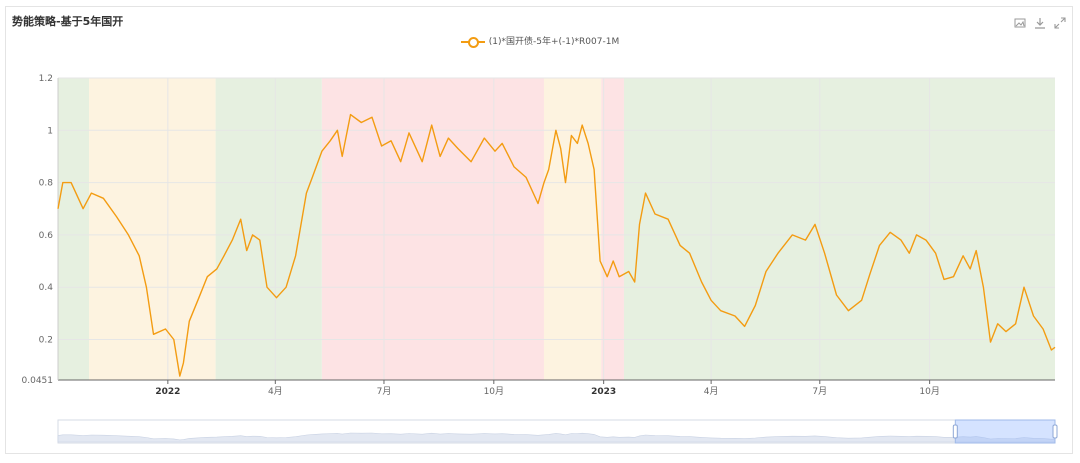 The image size is (1080, 463). I want to click on legend-marker-icon, so click(472, 42).